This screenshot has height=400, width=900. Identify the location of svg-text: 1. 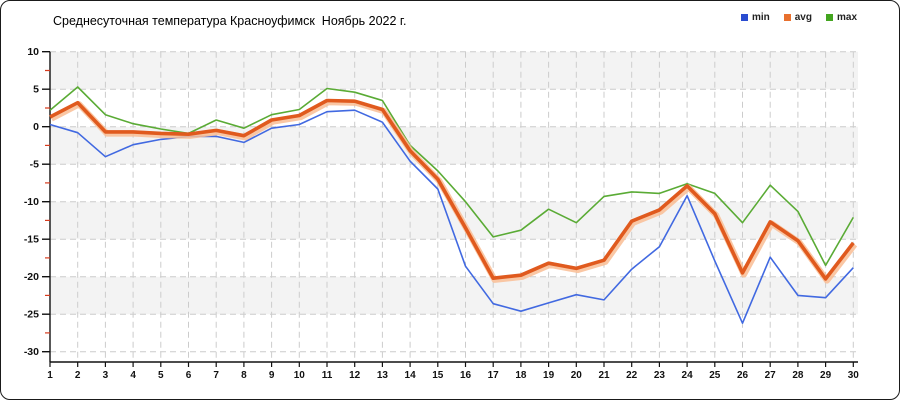
(50, 375).